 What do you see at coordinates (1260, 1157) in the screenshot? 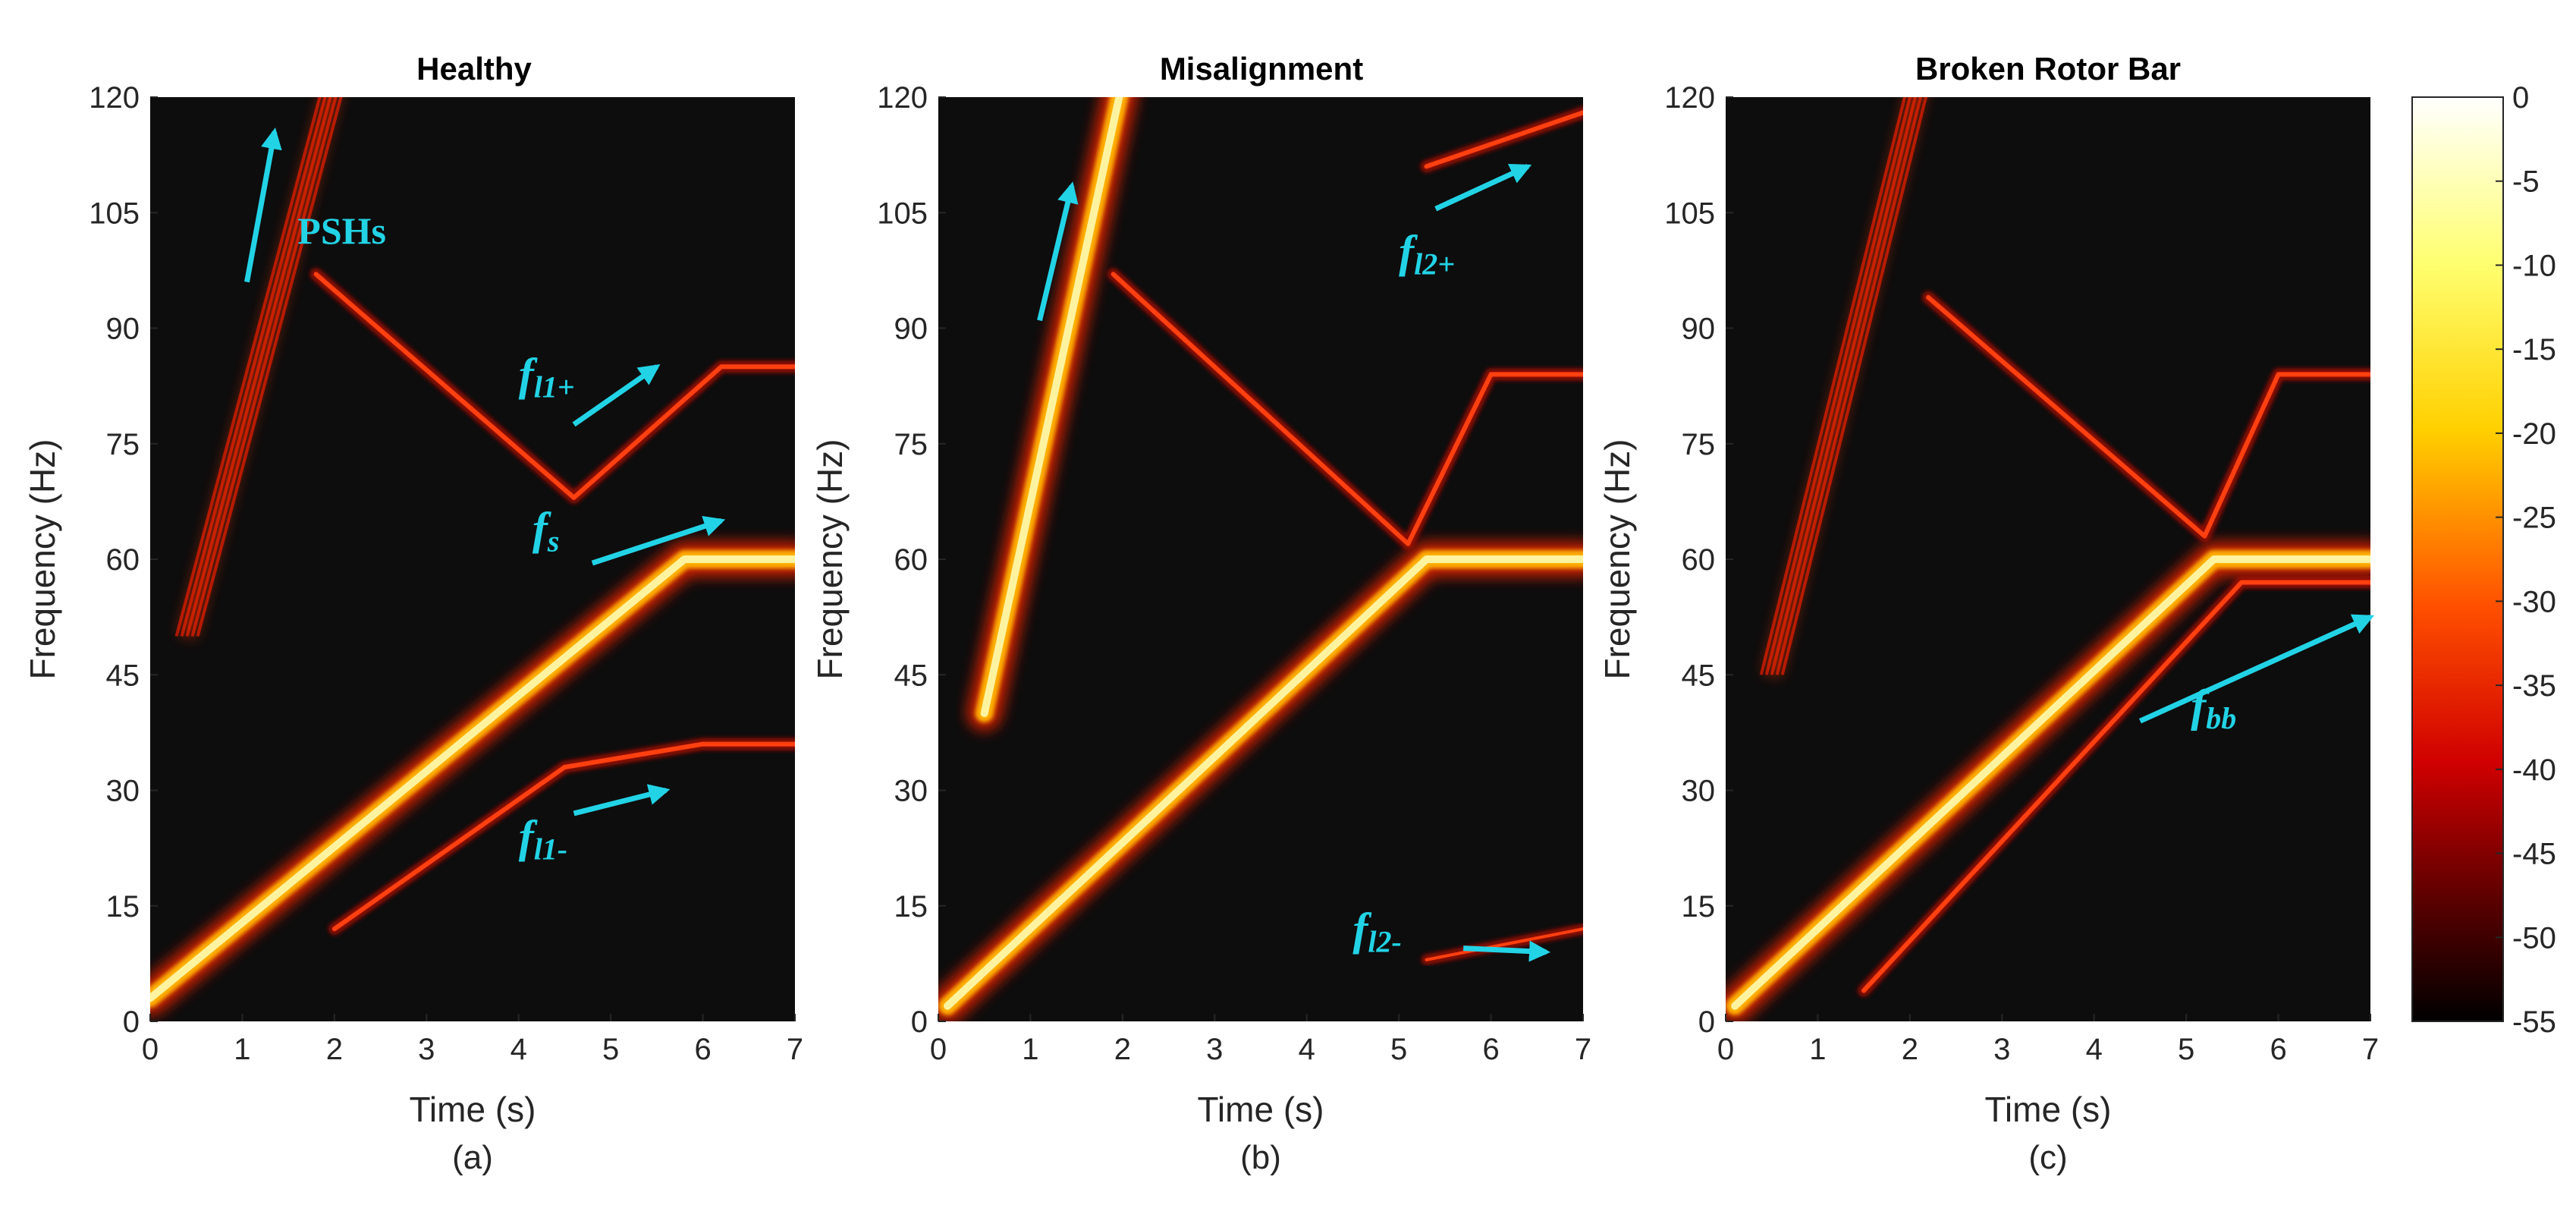
I see `panel-label: (b)` at bounding box center [1260, 1157].